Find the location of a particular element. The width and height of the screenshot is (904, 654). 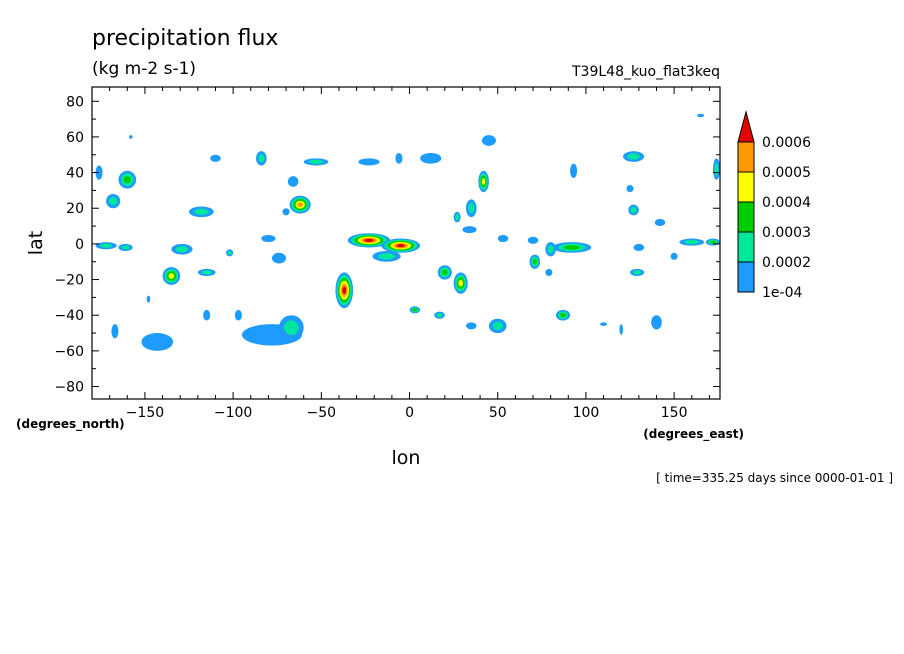

y-tick-label: −60 is located at coordinates (69, 352).